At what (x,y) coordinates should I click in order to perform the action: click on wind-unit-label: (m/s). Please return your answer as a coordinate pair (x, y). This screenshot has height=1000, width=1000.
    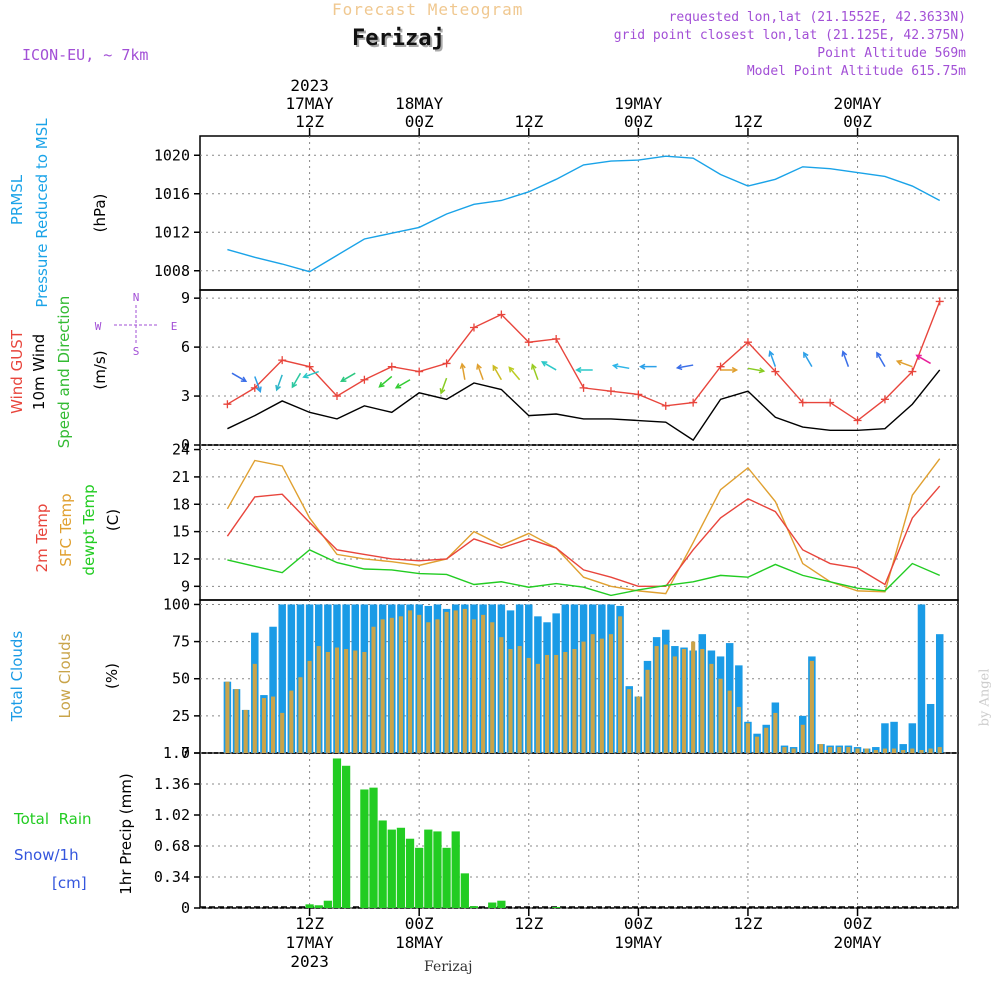
    Looking at the image, I should click on (100, 369).